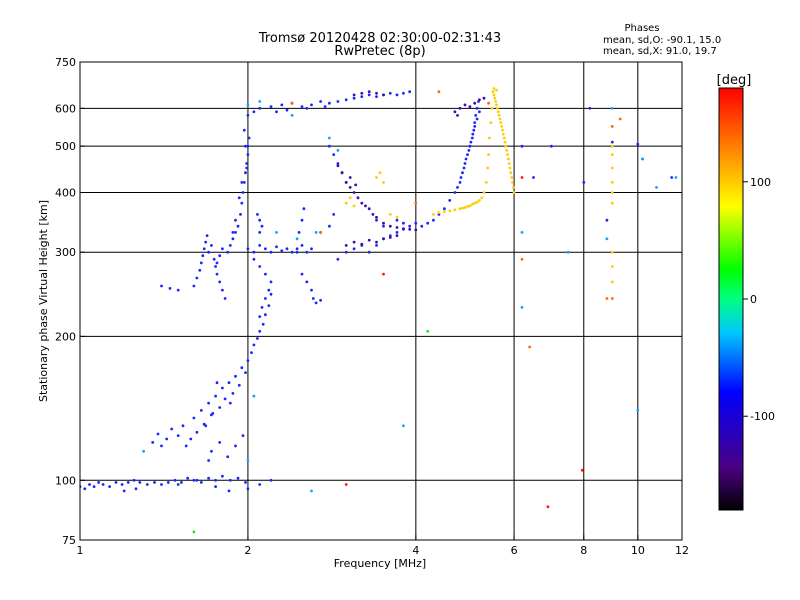 This screenshot has height=600, width=800. What do you see at coordinates (65, 108) in the screenshot?
I see `y-tick-label: 600` at bounding box center [65, 108].